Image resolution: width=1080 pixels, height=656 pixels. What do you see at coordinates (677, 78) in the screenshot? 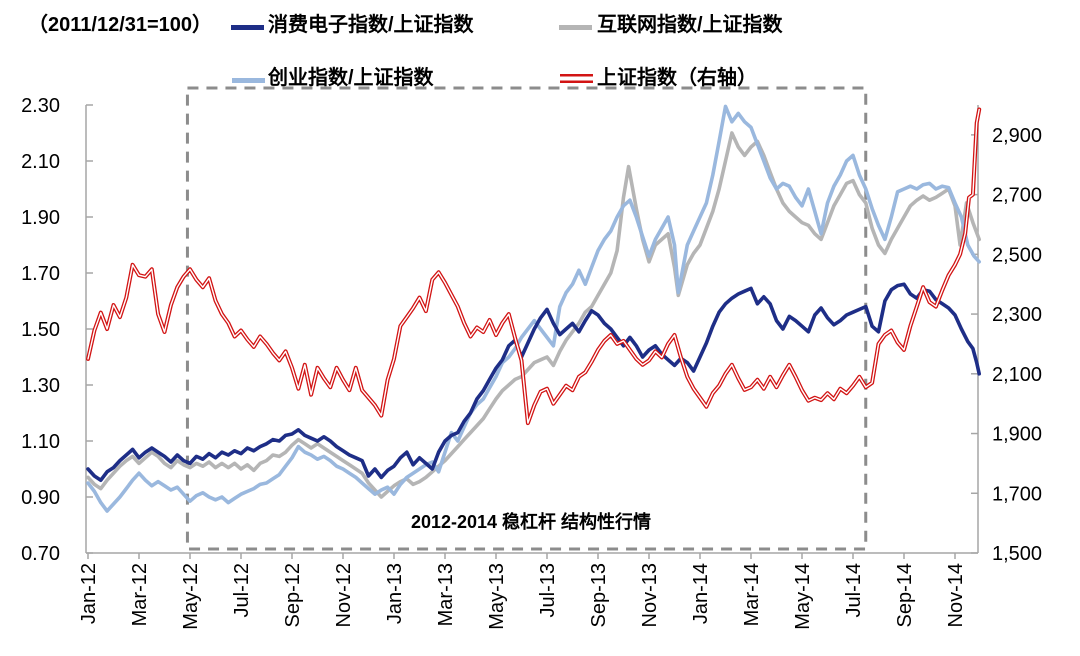
I see `legend-label-shanghai-composite: 上证指数（右轴）` at bounding box center [677, 78].